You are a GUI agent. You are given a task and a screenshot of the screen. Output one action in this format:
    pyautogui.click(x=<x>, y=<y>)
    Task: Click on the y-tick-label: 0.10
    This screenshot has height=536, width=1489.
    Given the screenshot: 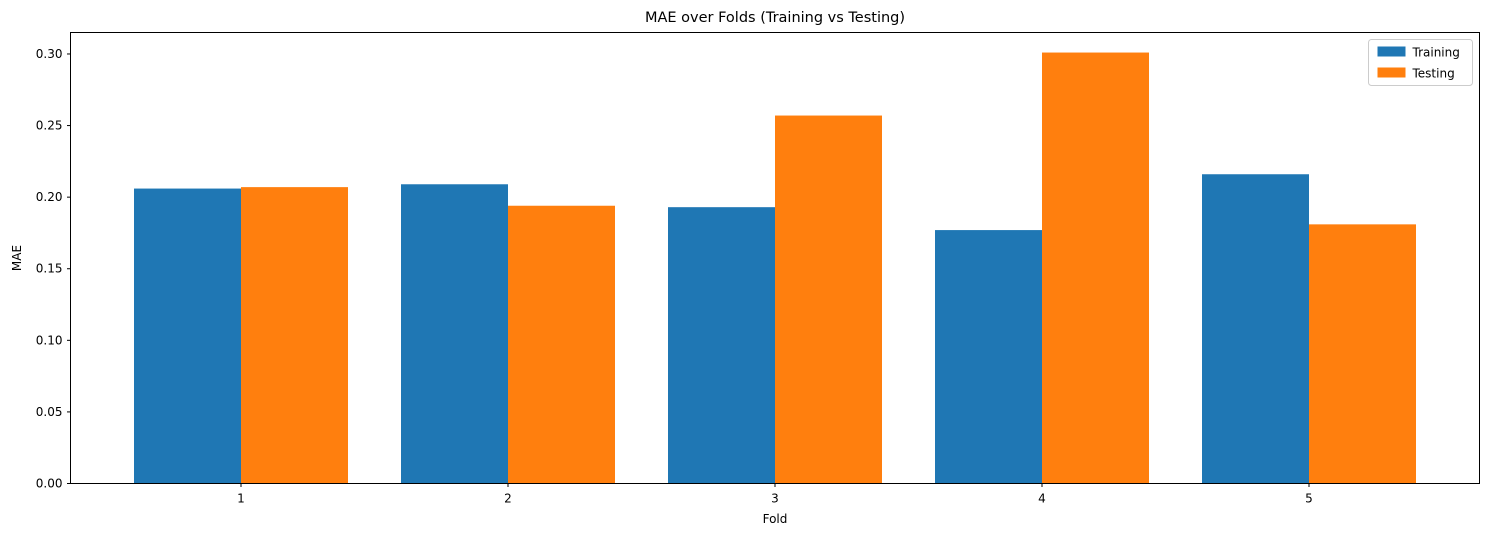 What is the action you would take?
    pyautogui.click(x=49, y=340)
    